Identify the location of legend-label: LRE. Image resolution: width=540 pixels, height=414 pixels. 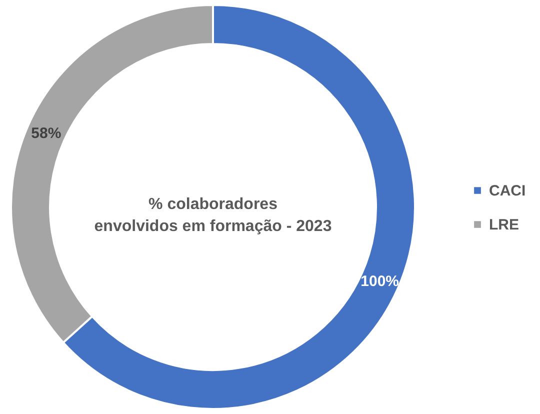
(504, 225).